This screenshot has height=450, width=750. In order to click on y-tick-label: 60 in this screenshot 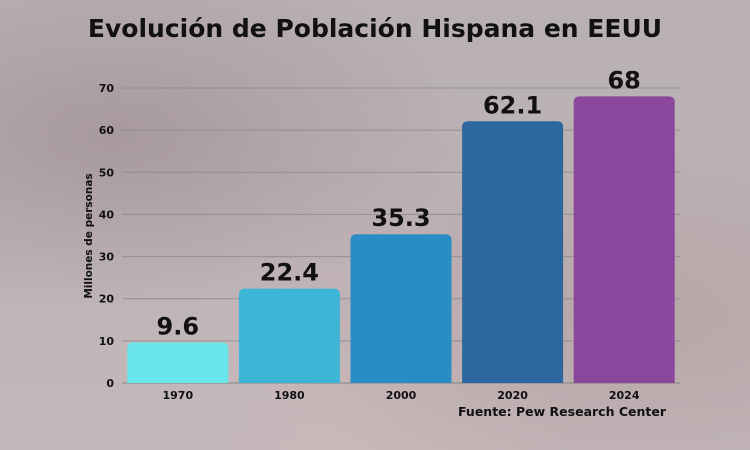, I will do `click(107, 130)`.